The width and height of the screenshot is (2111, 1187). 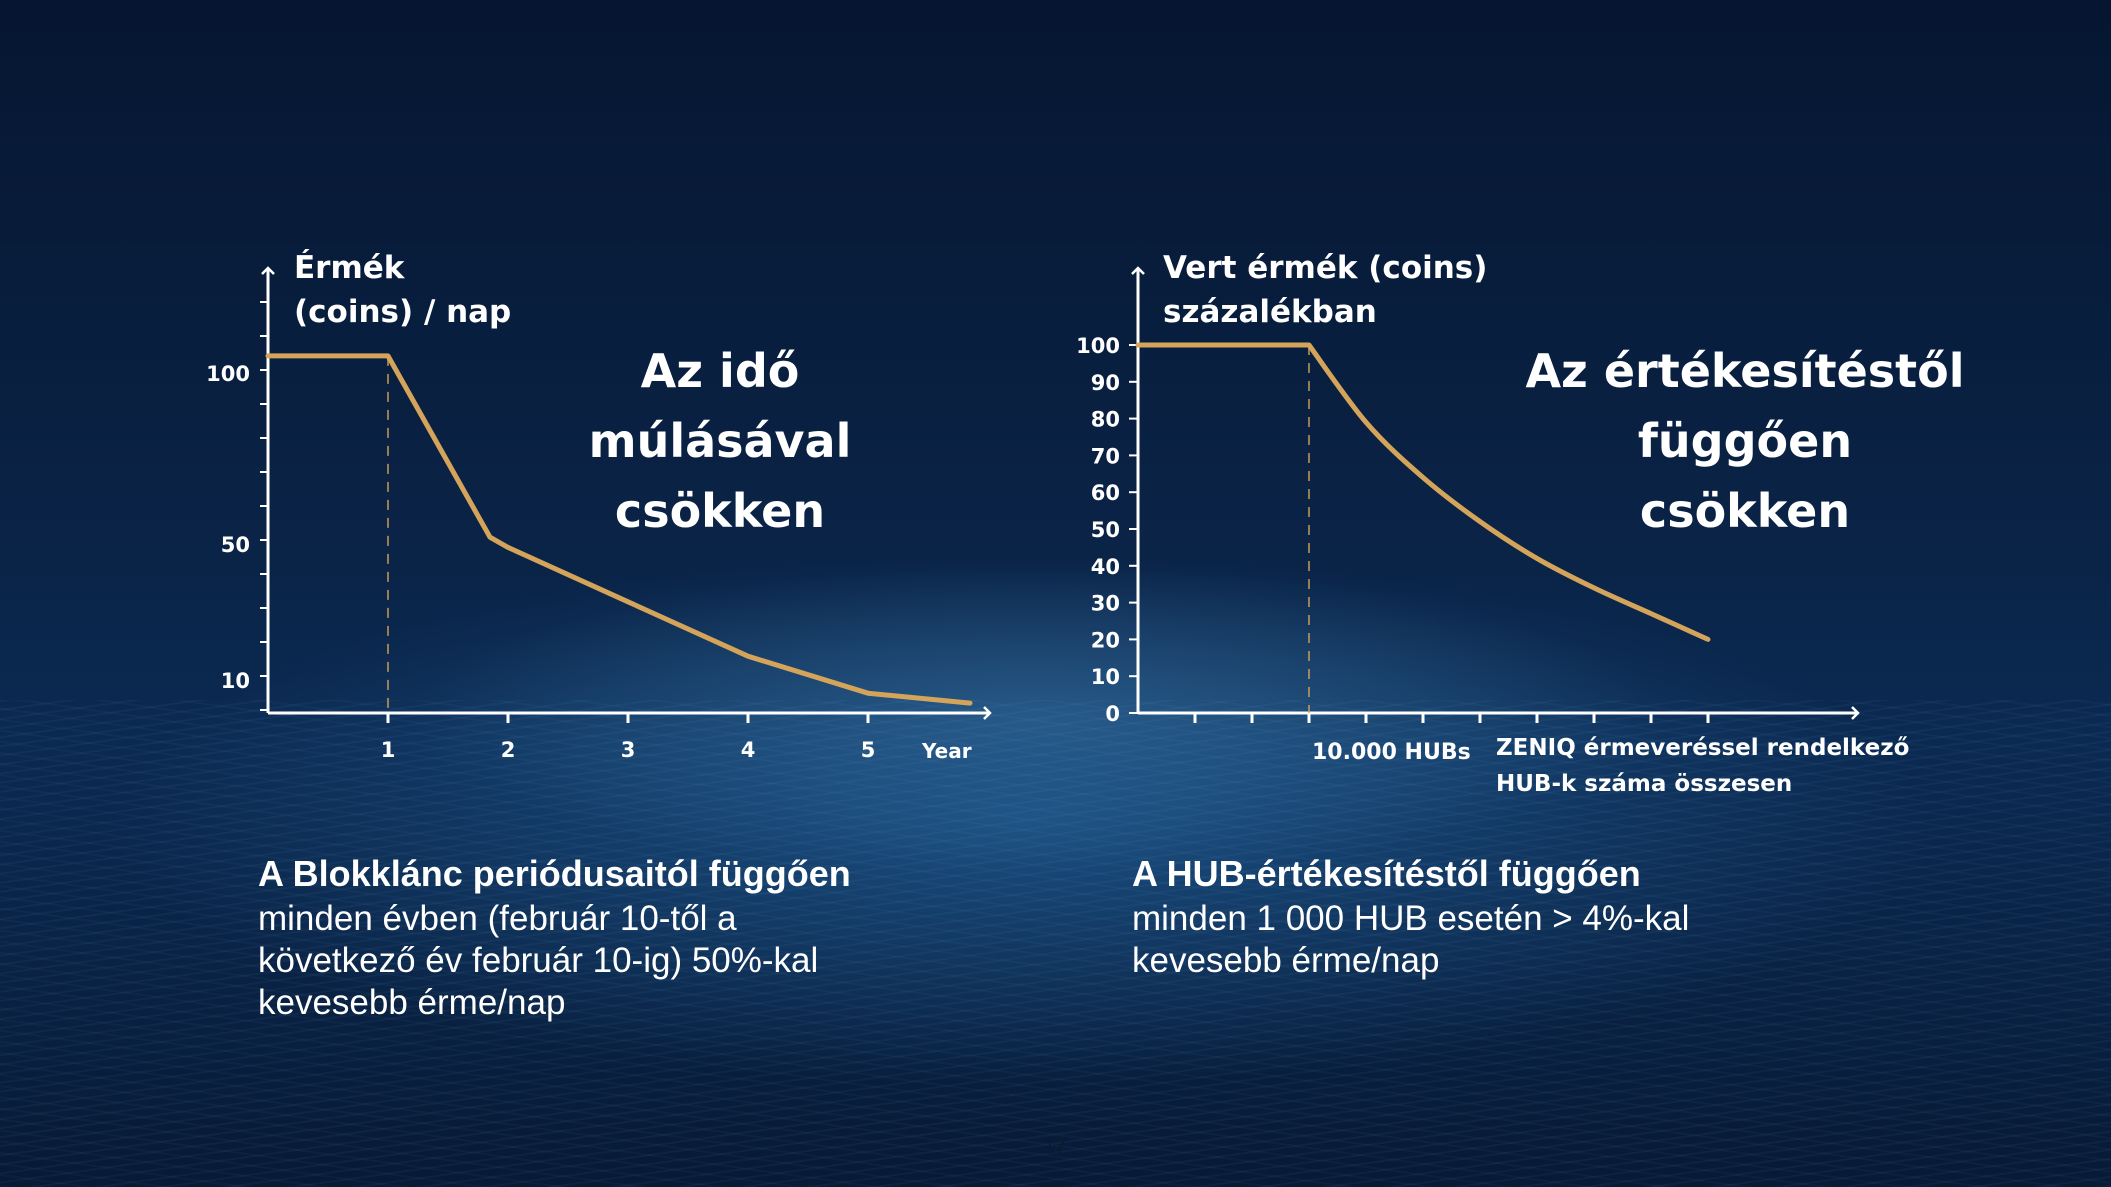 I want to click on y-tick-label: 80, so click(x=1105, y=420).